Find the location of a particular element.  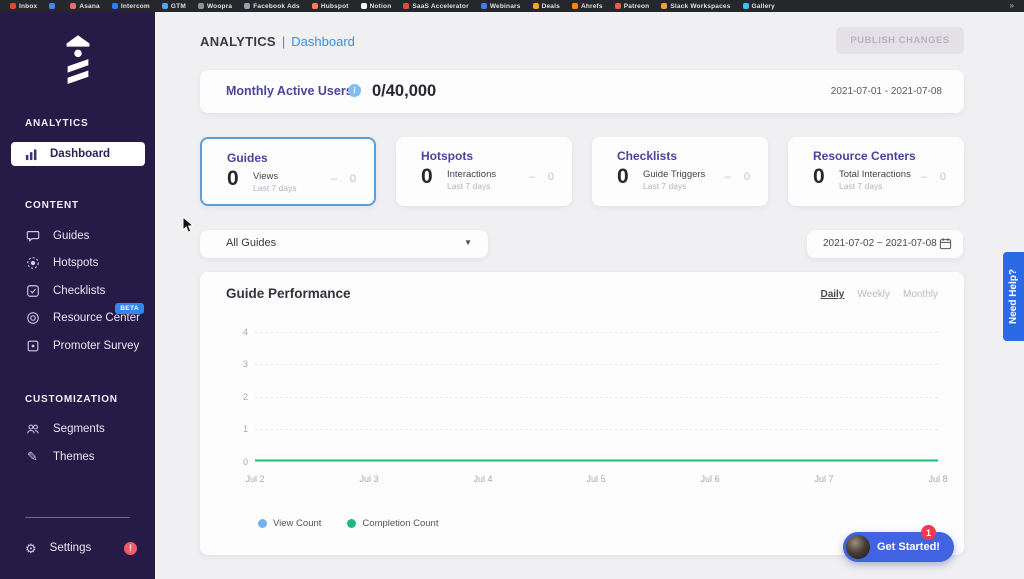

bar-chart-icon is located at coordinates (31, 154).